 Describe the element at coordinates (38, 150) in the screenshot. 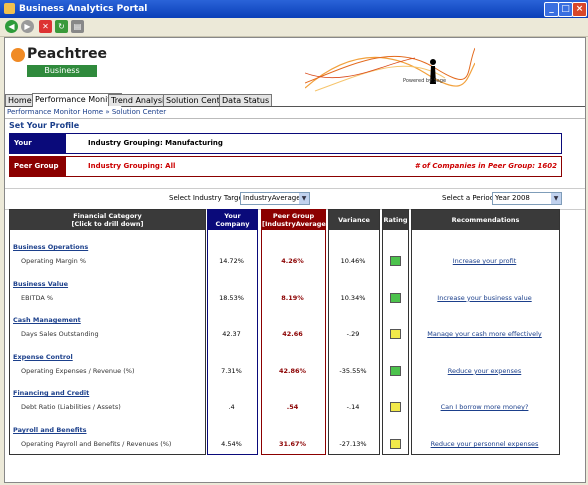

I see `company-label: Your Company` at that location.